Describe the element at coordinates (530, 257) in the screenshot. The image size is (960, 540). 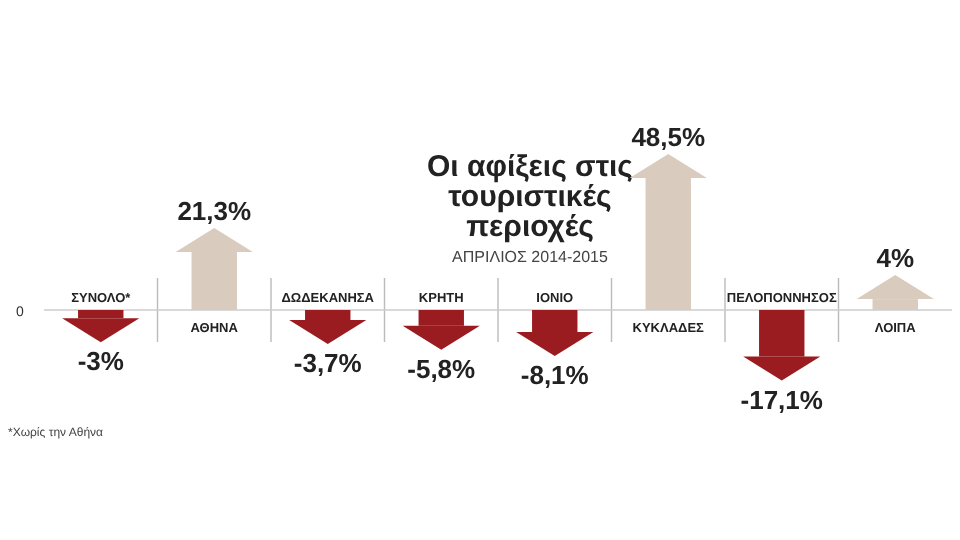
I see `text: ΑΠΡΙΛΙΟΣ 2014-2015` at that location.